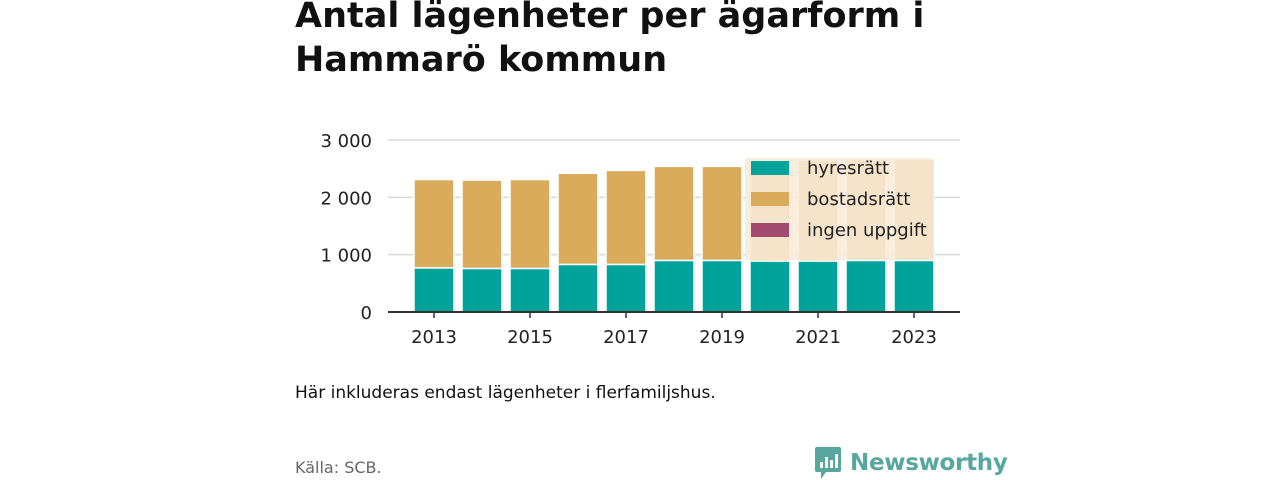 This screenshot has height=480, width=1280. I want to click on legend-label: hyresrätt, so click(848, 168).